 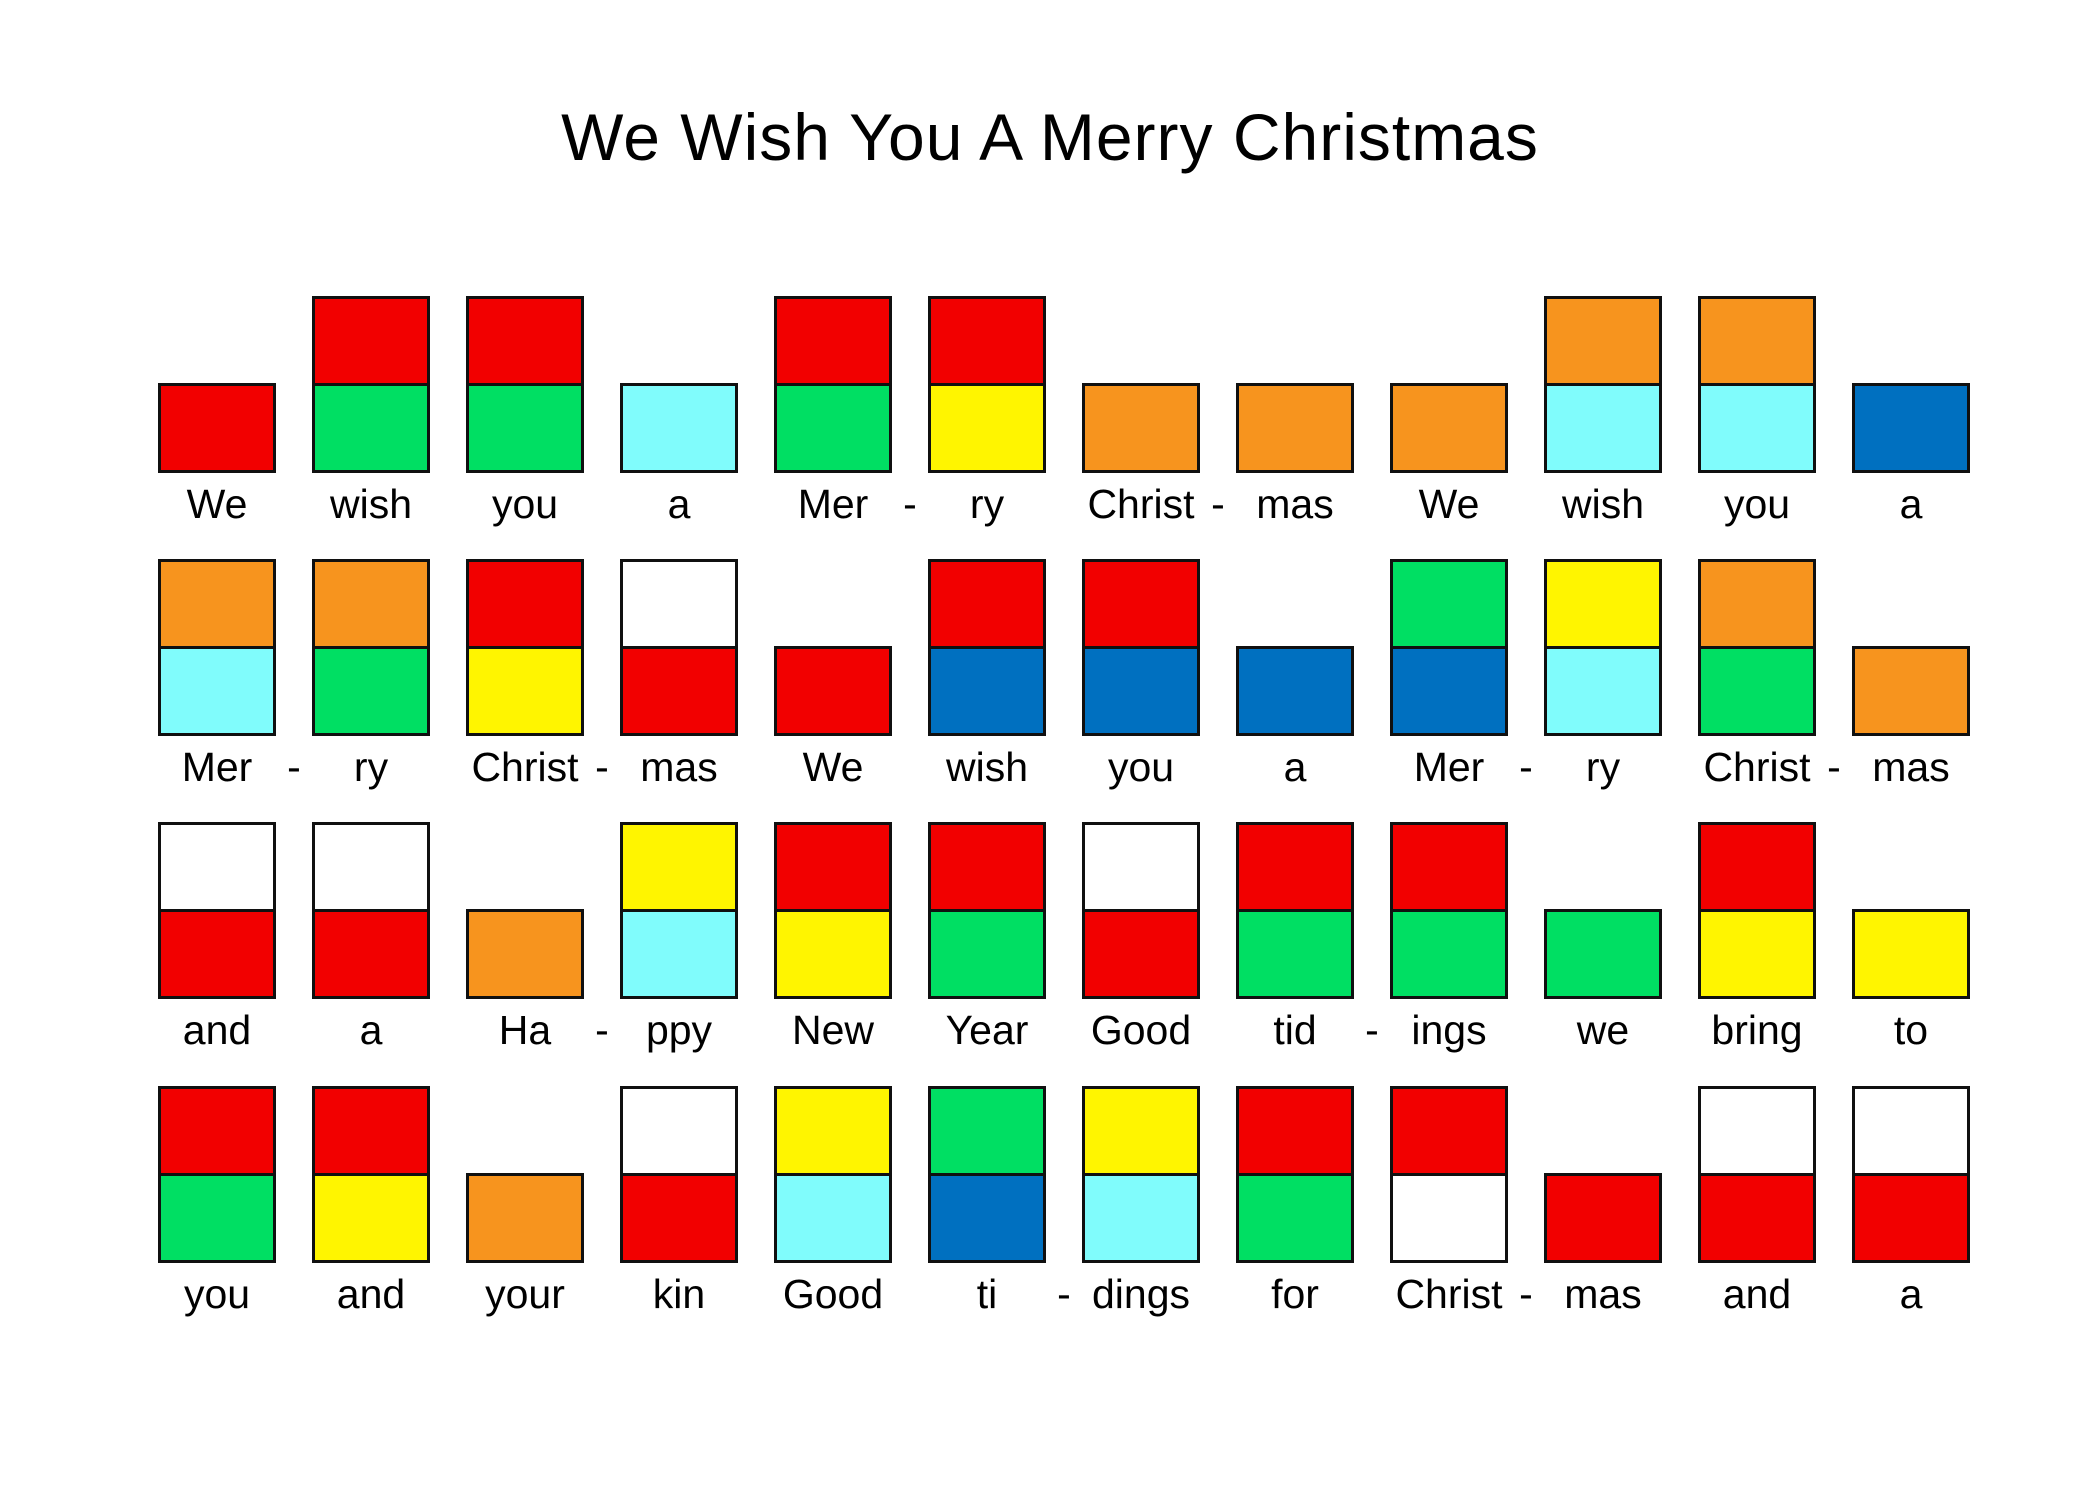 I want to click on syllable-label: ppy, so click(x=679, y=1030).